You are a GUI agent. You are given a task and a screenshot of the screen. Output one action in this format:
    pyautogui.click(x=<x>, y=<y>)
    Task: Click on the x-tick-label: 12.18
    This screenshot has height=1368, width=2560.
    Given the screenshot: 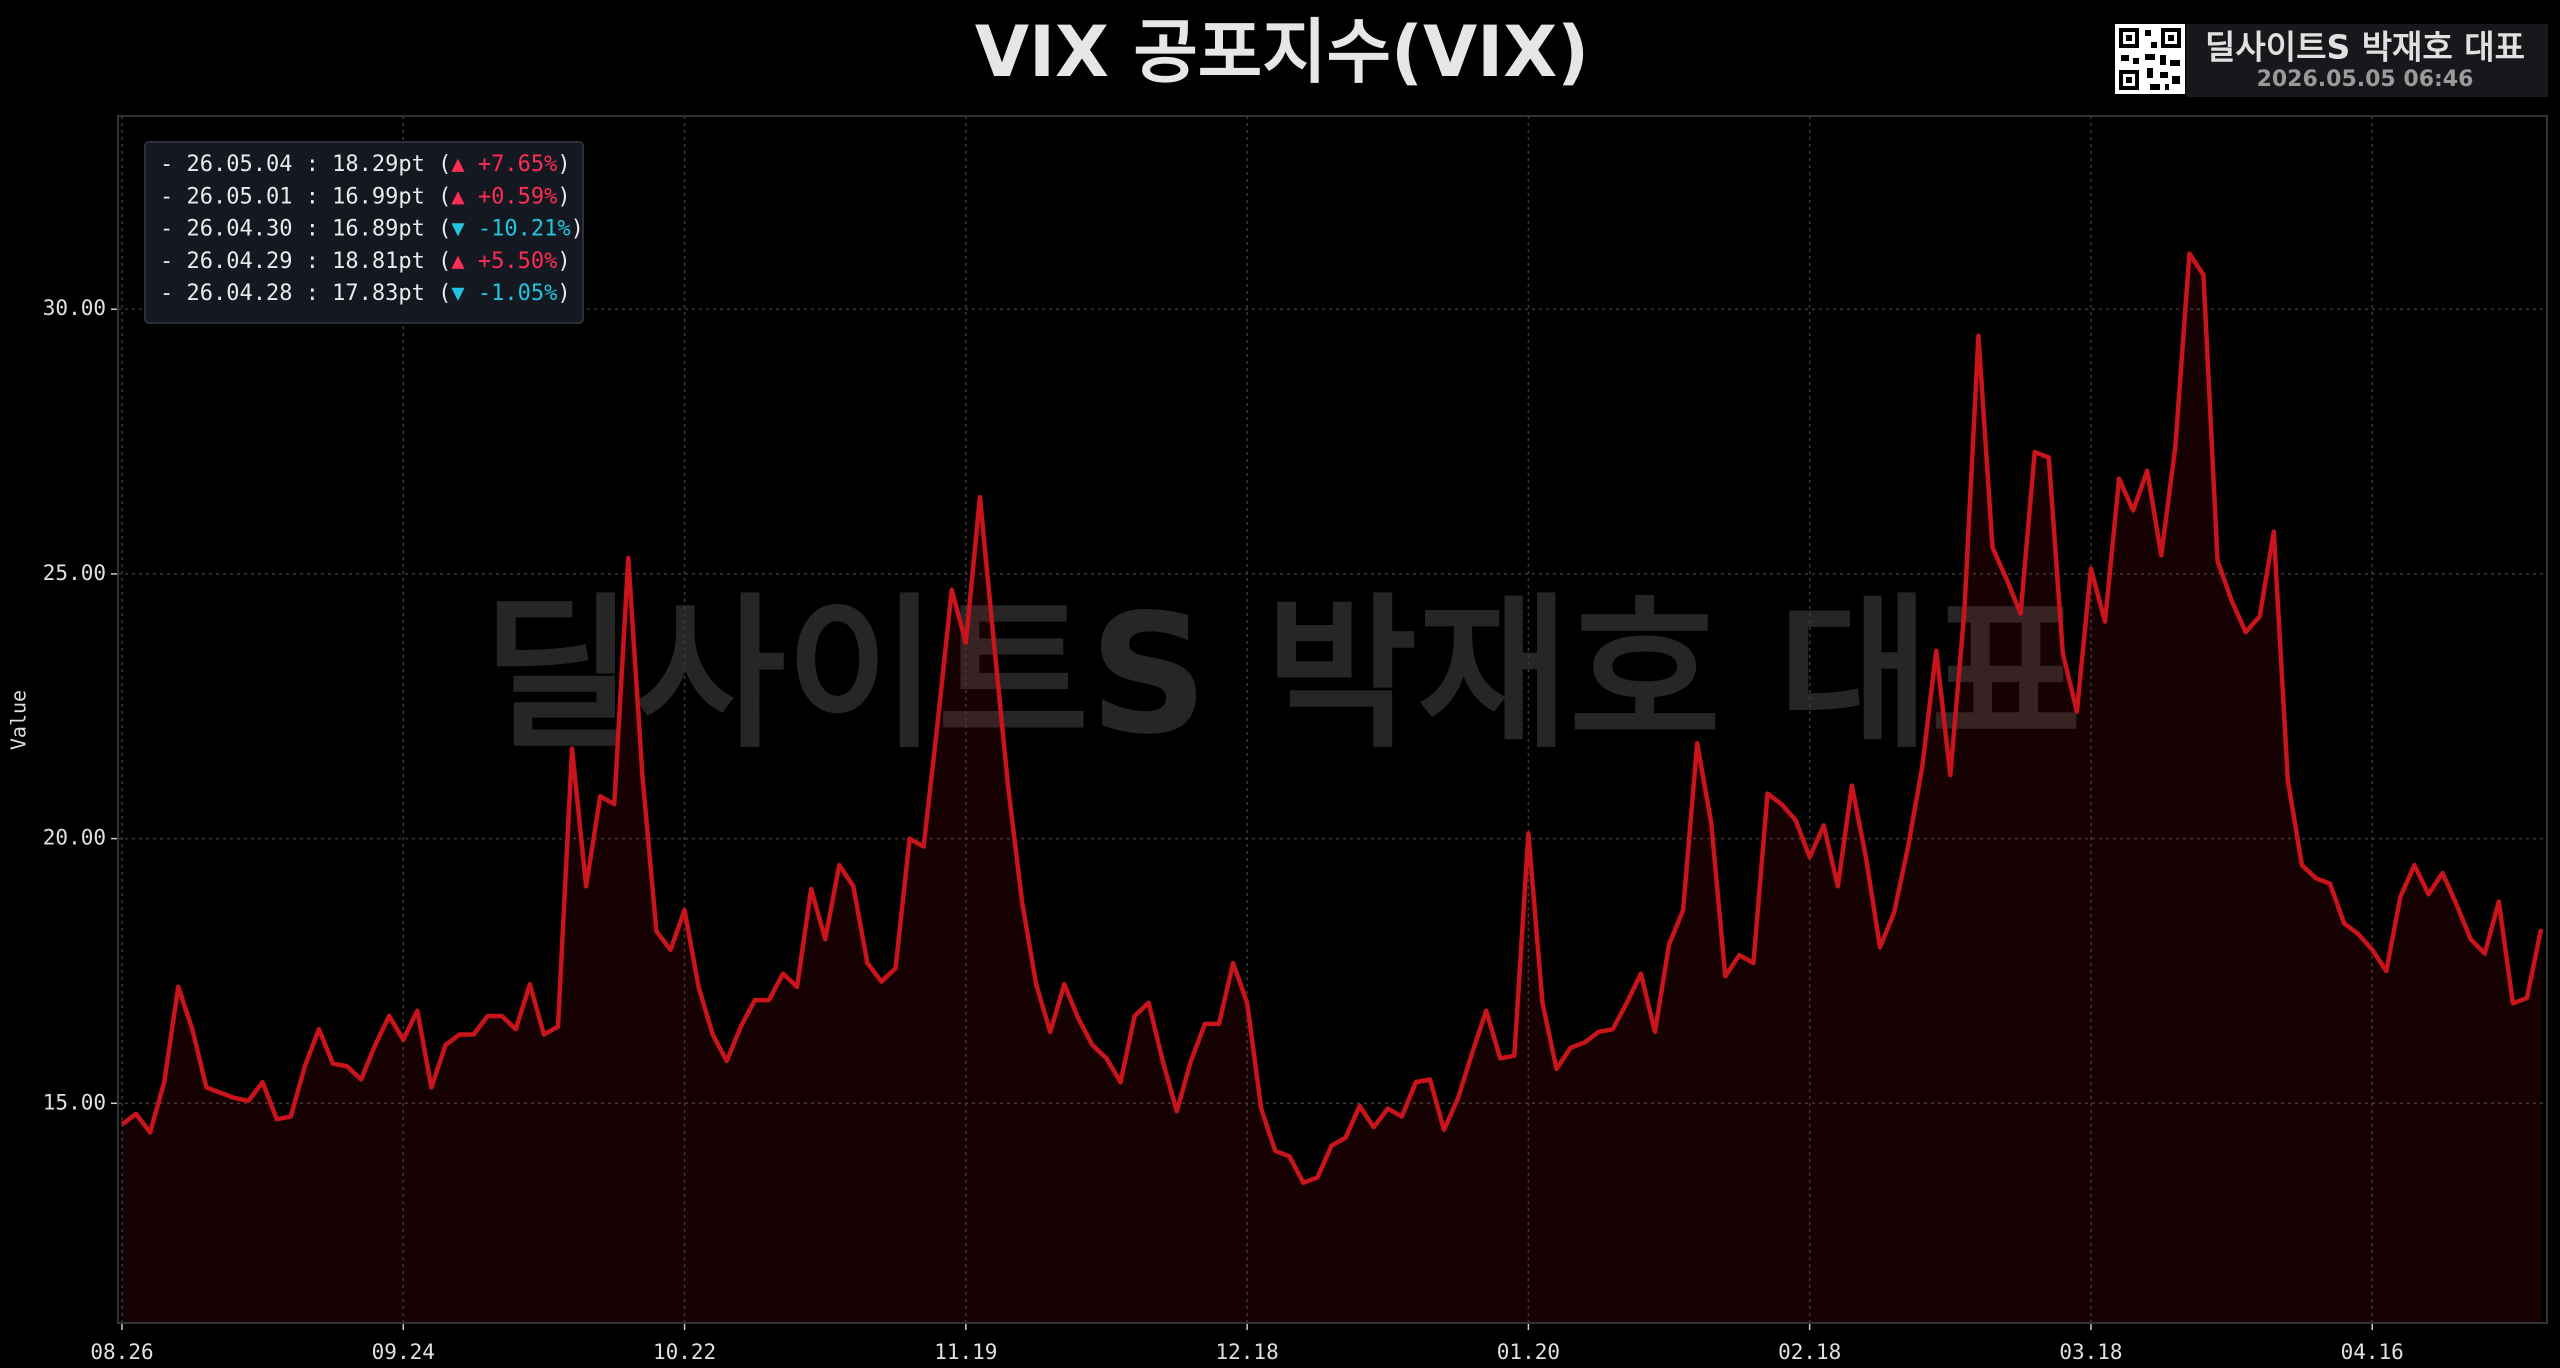 What is the action you would take?
    pyautogui.click(x=1247, y=1352)
    